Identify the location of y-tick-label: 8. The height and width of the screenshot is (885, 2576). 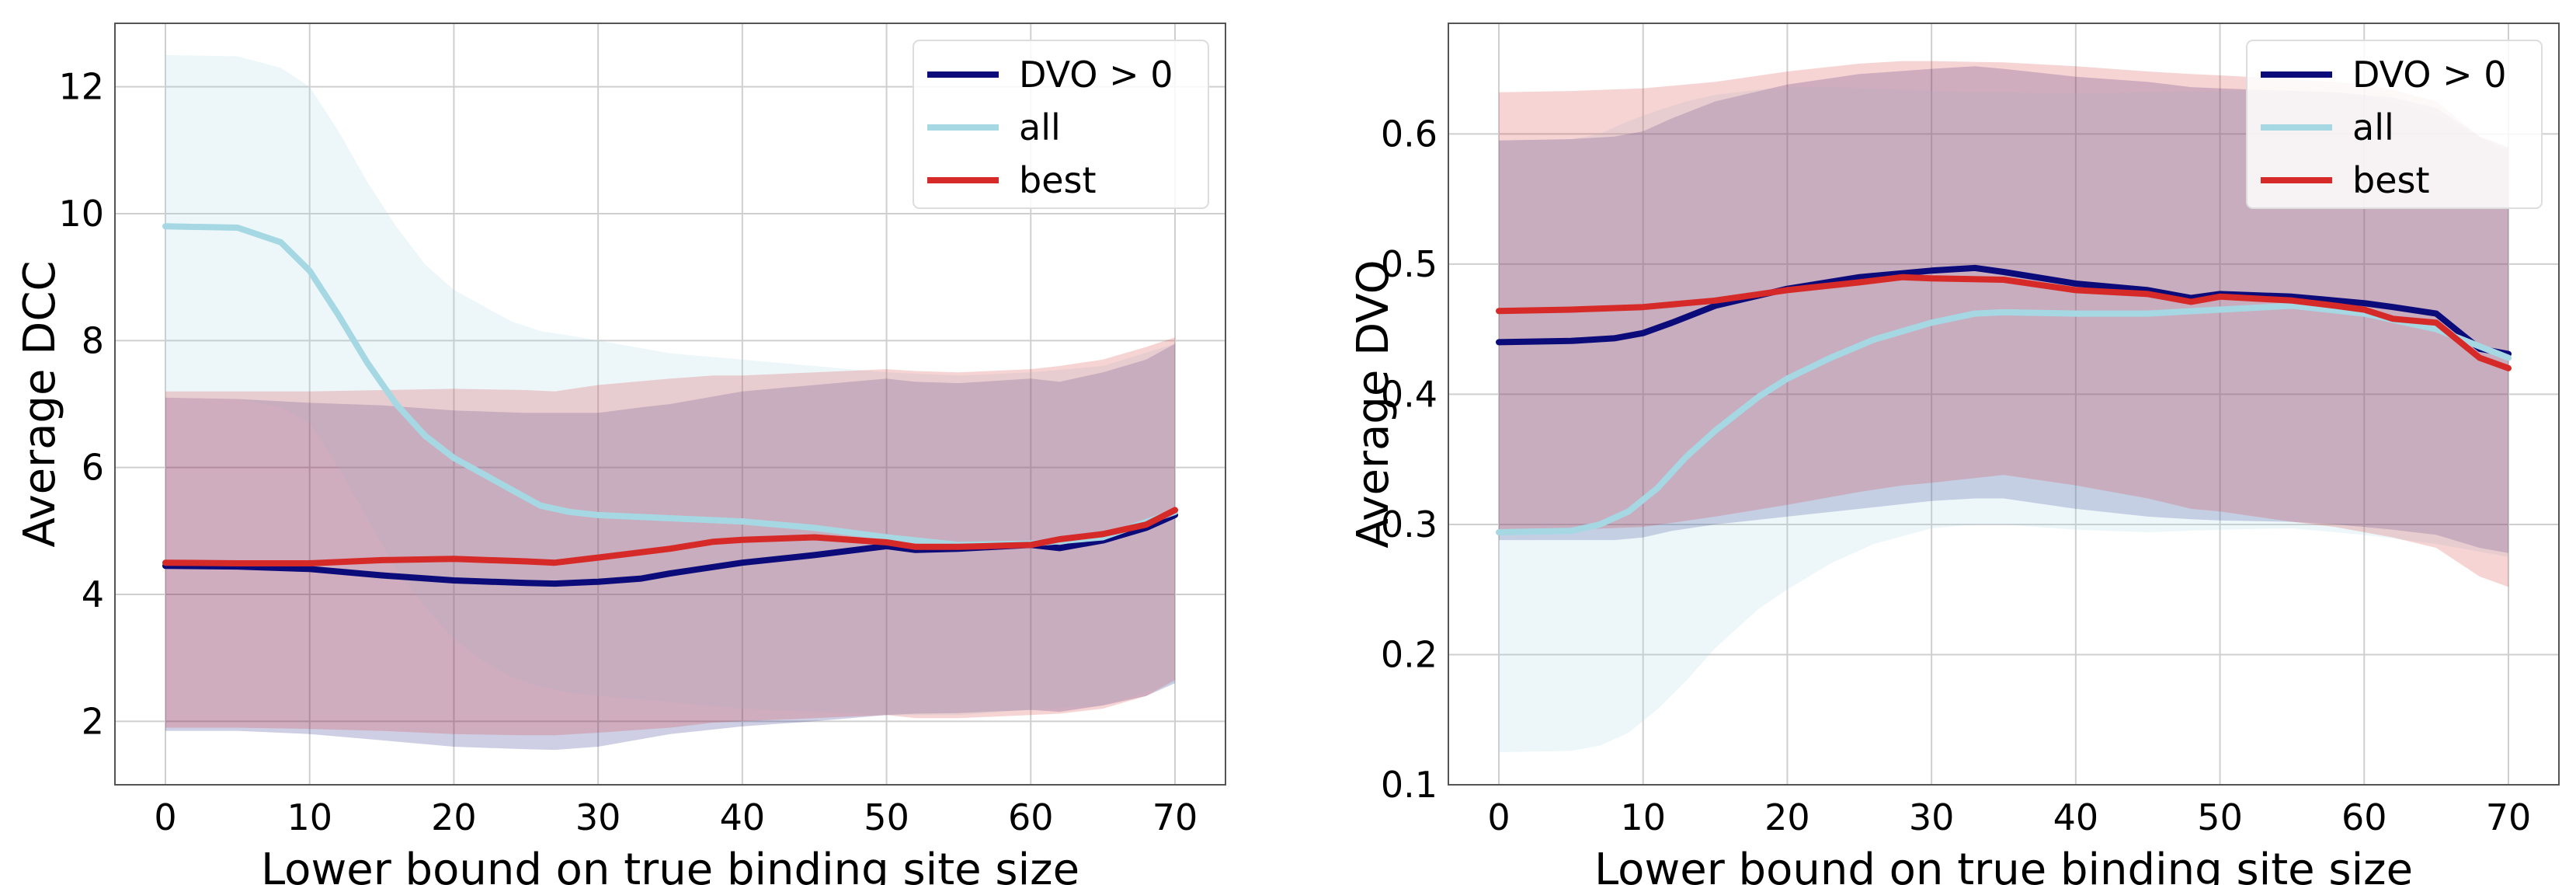
(93, 340).